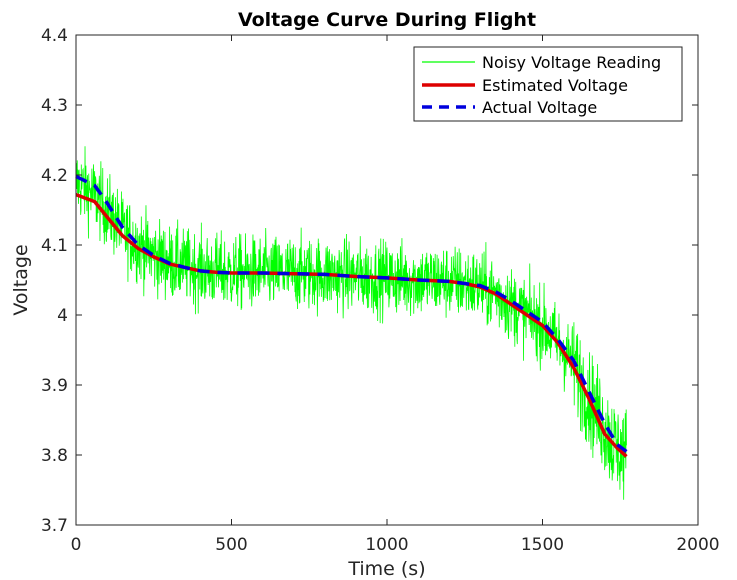 The width and height of the screenshot is (737, 580). Describe the element at coordinates (697, 545) in the screenshot. I see `x-tick-label: 2000` at that location.